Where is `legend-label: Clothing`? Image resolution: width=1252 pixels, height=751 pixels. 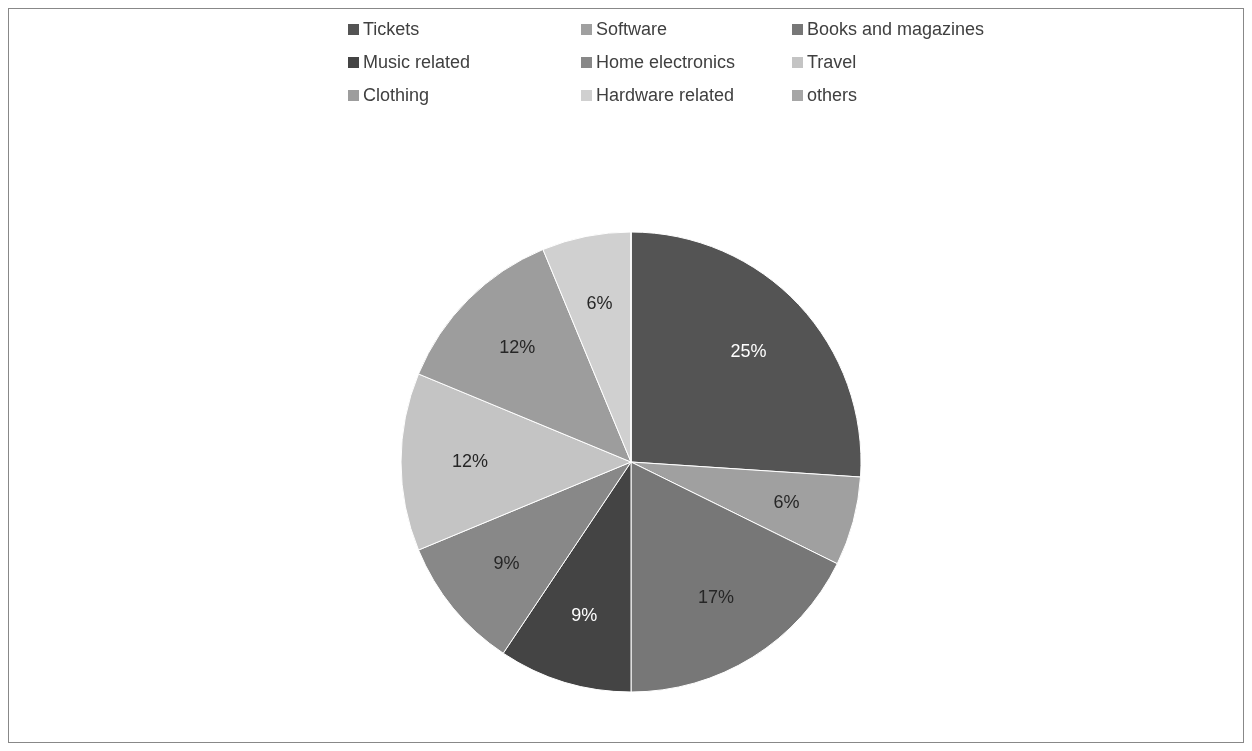 legend-label: Clothing is located at coordinates (396, 94).